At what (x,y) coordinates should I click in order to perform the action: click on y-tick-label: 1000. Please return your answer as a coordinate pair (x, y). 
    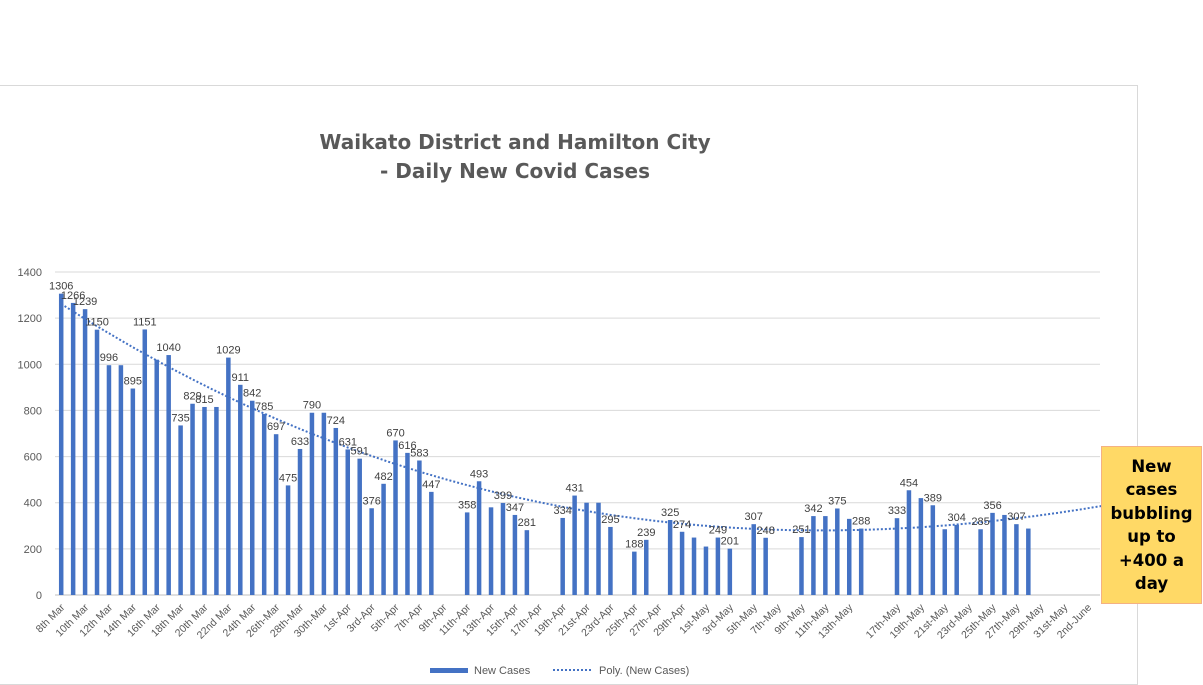
    Looking at the image, I should click on (30, 365).